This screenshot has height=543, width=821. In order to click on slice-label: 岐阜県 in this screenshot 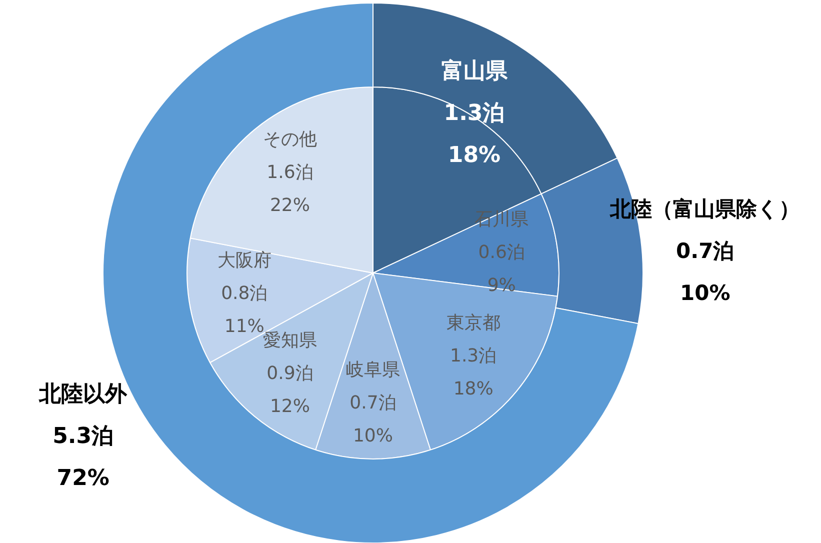, I will do `click(373, 370)`.